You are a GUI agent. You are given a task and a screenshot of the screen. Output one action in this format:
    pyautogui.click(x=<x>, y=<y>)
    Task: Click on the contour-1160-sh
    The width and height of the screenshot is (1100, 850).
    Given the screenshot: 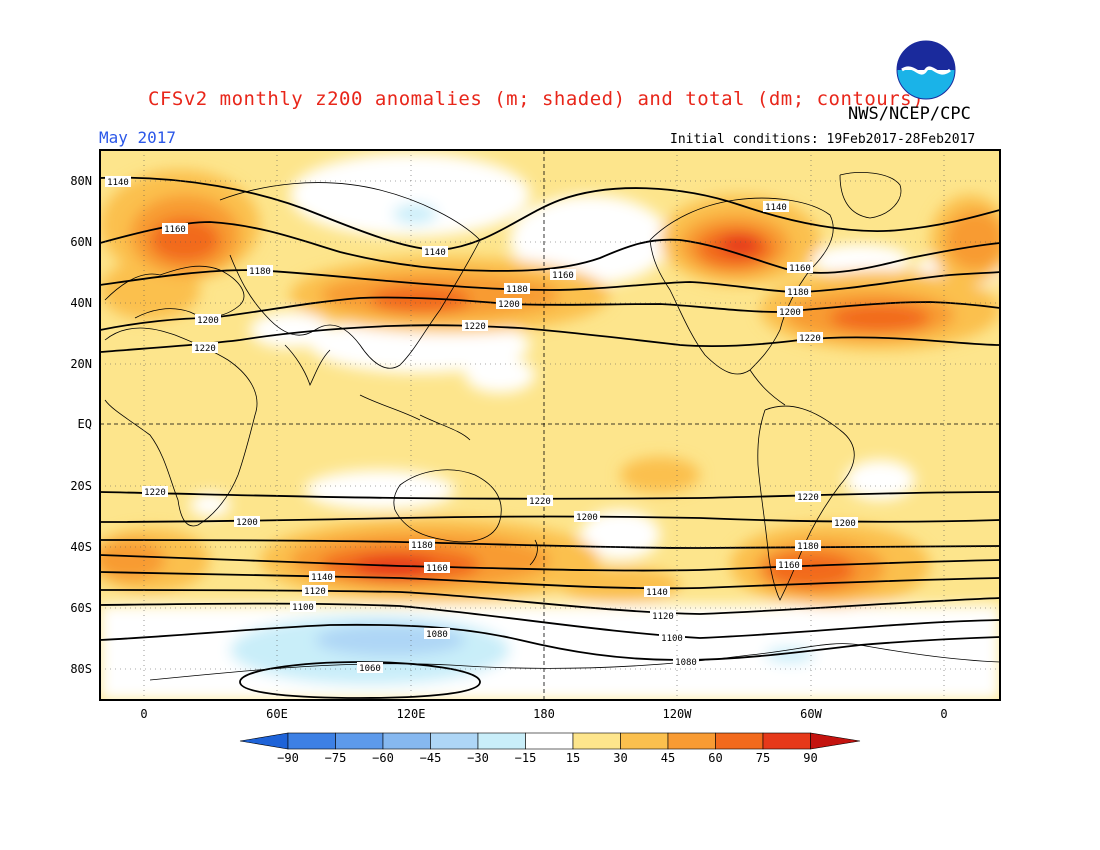 What is the action you would take?
    pyautogui.click(x=550, y=563)
    